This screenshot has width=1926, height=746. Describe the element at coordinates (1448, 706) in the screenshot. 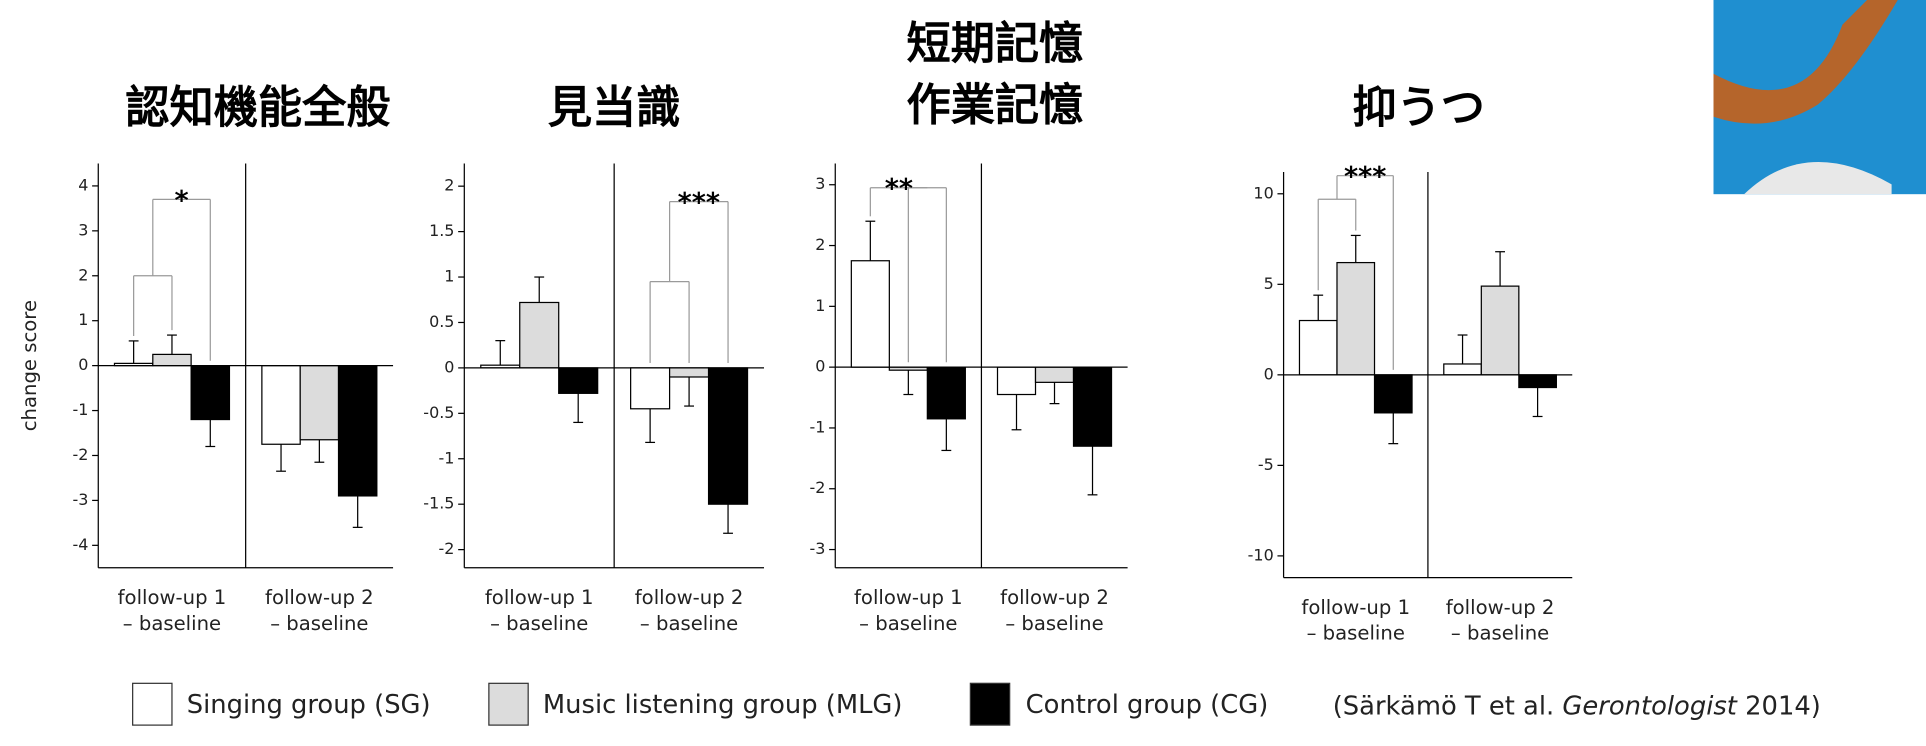

I see `citation-part: (Särkämö T et al.` at that location.